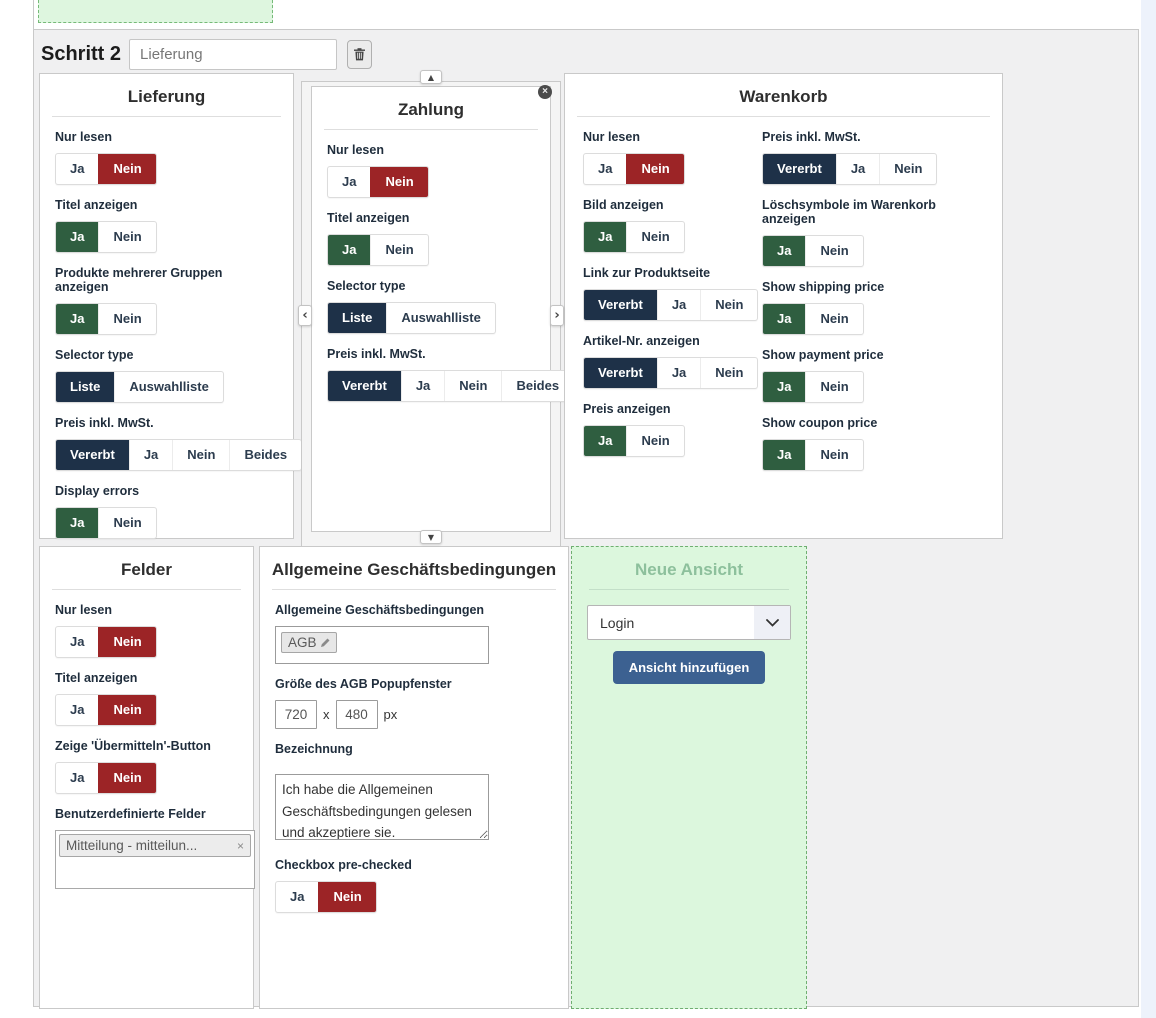  I want to click on field: Preis anzeigen Ja Nein, so click(672, 429).